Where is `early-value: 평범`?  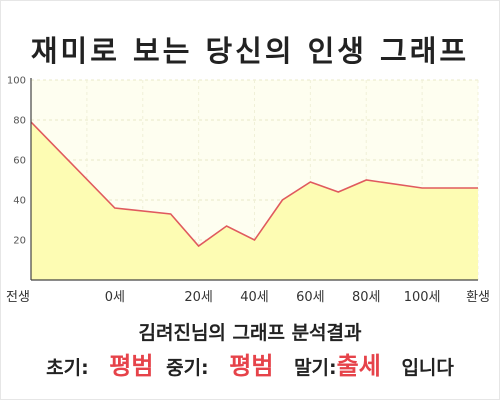 early-value: 평범 is located at coordinates (131, 366).